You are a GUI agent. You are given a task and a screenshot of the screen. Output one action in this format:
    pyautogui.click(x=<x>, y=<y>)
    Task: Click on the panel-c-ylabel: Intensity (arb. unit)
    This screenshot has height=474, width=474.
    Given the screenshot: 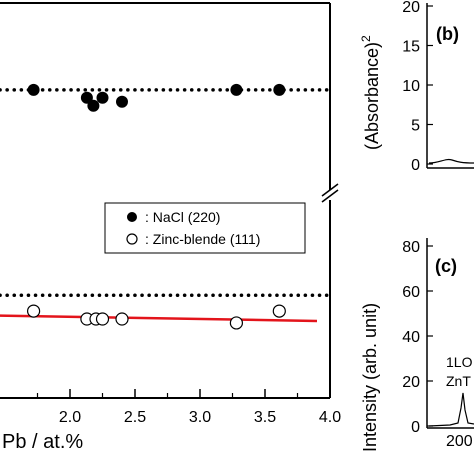 What is the action you would take?
    pyautogui.click(x=370, y=377)
    